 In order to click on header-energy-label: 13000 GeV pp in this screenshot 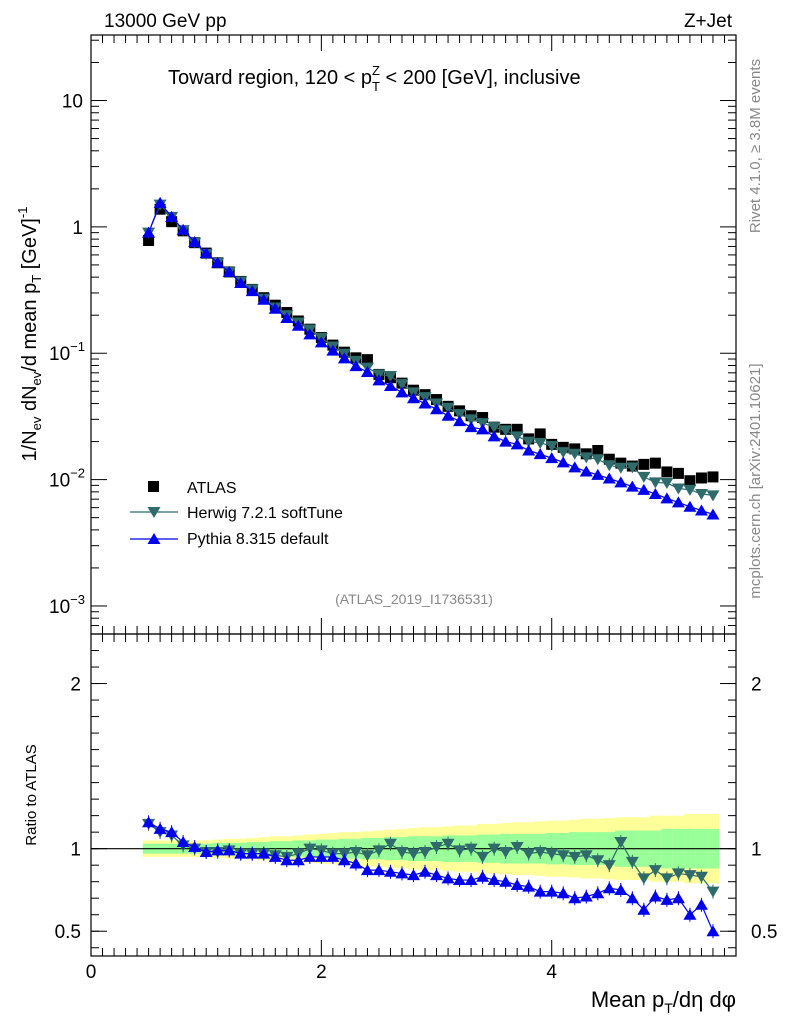, I will do `click(165, 21)`.